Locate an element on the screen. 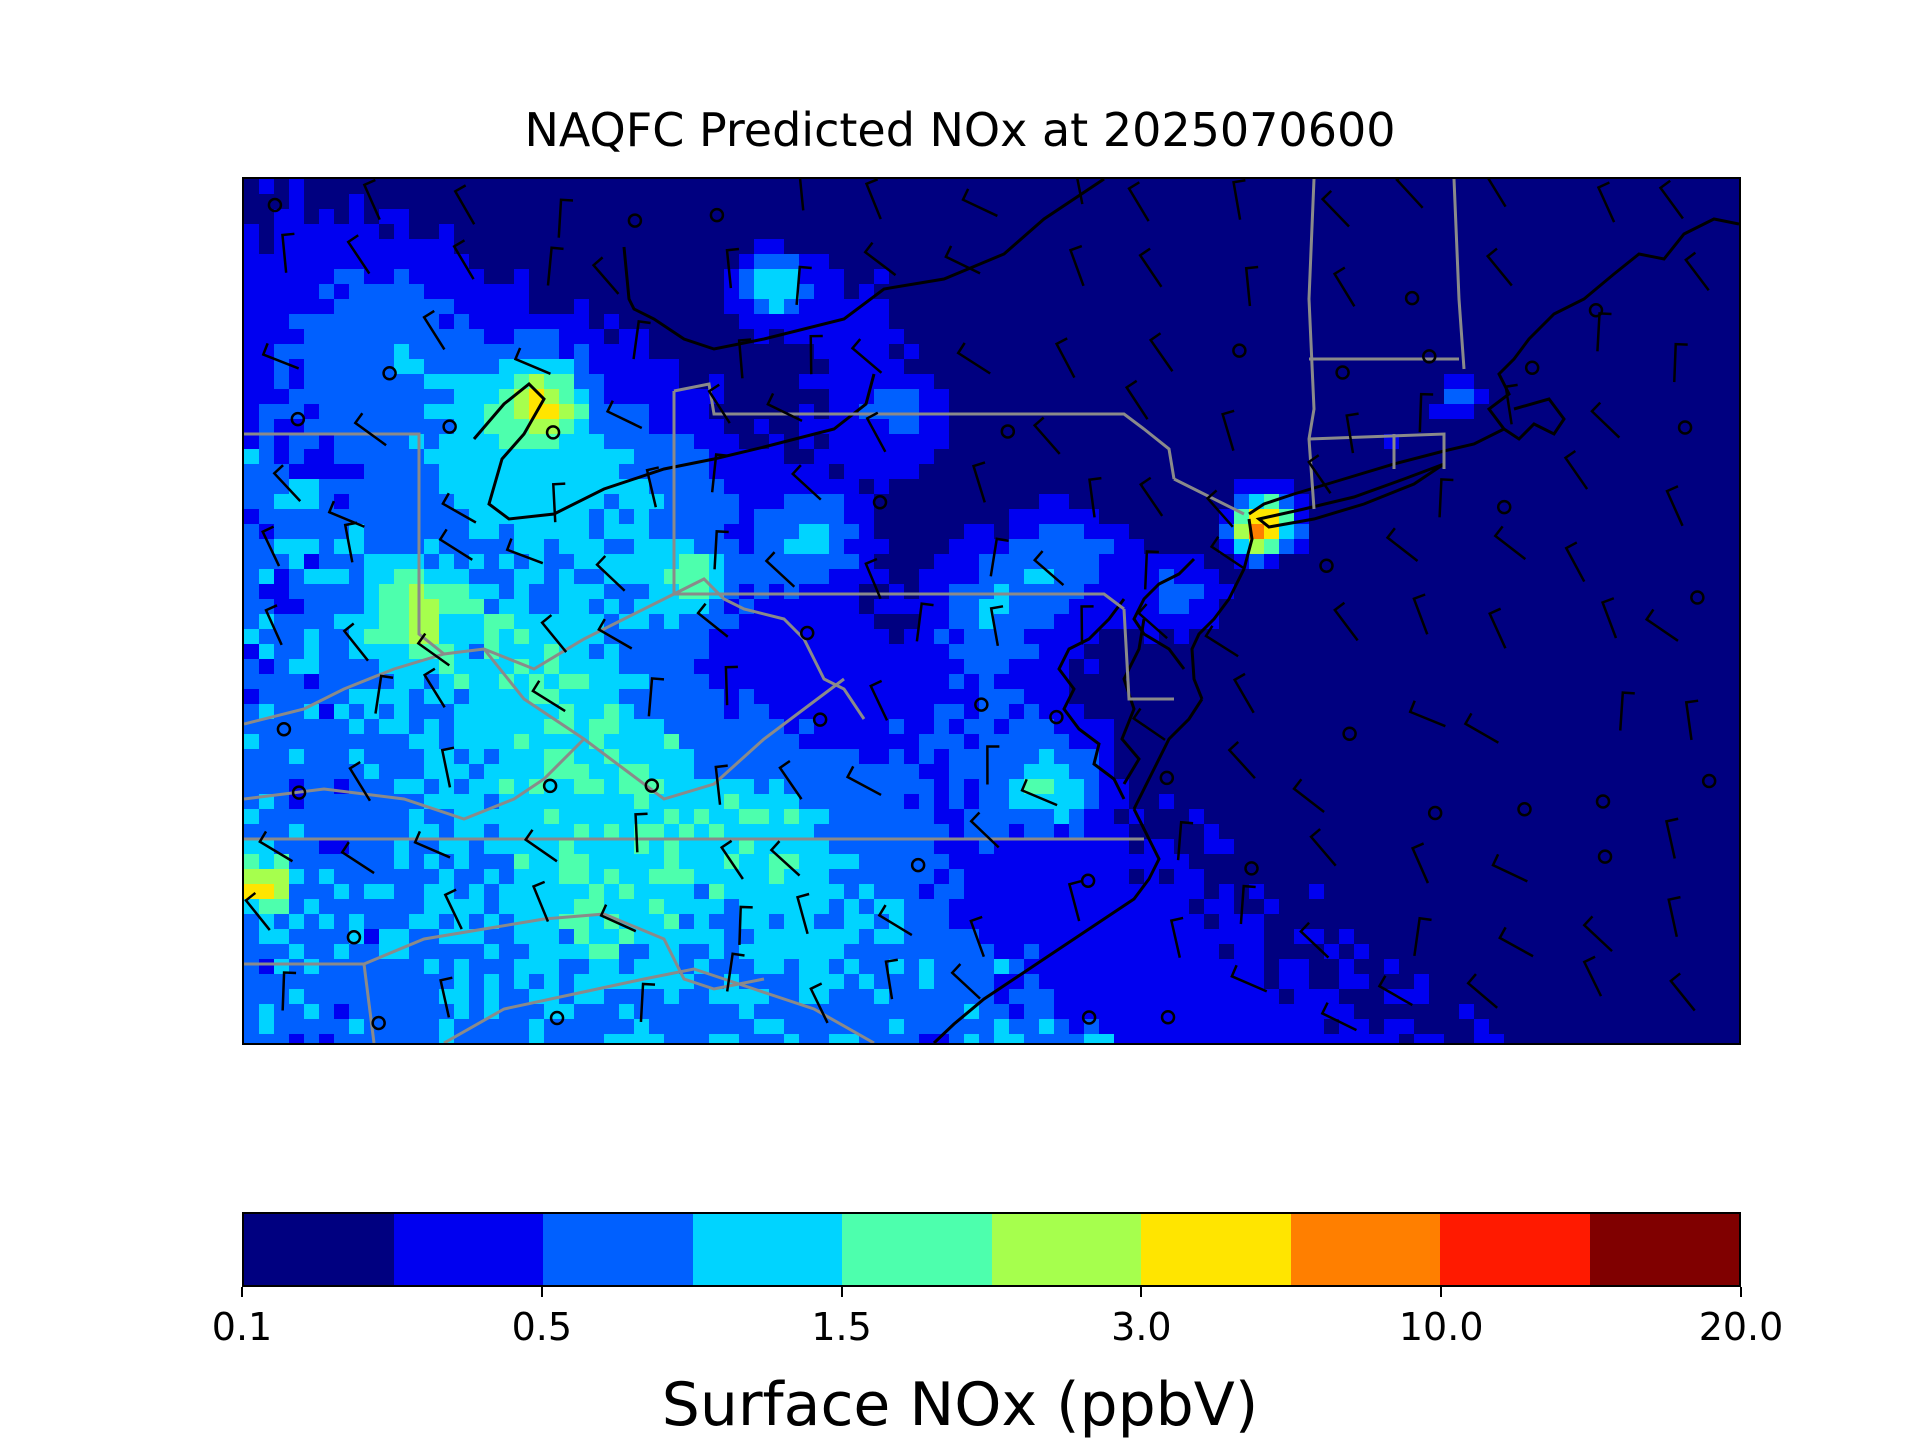 The height and width of the screenshot is (1440, 1920). delaware-bay is located at coordinates (1164, 613).